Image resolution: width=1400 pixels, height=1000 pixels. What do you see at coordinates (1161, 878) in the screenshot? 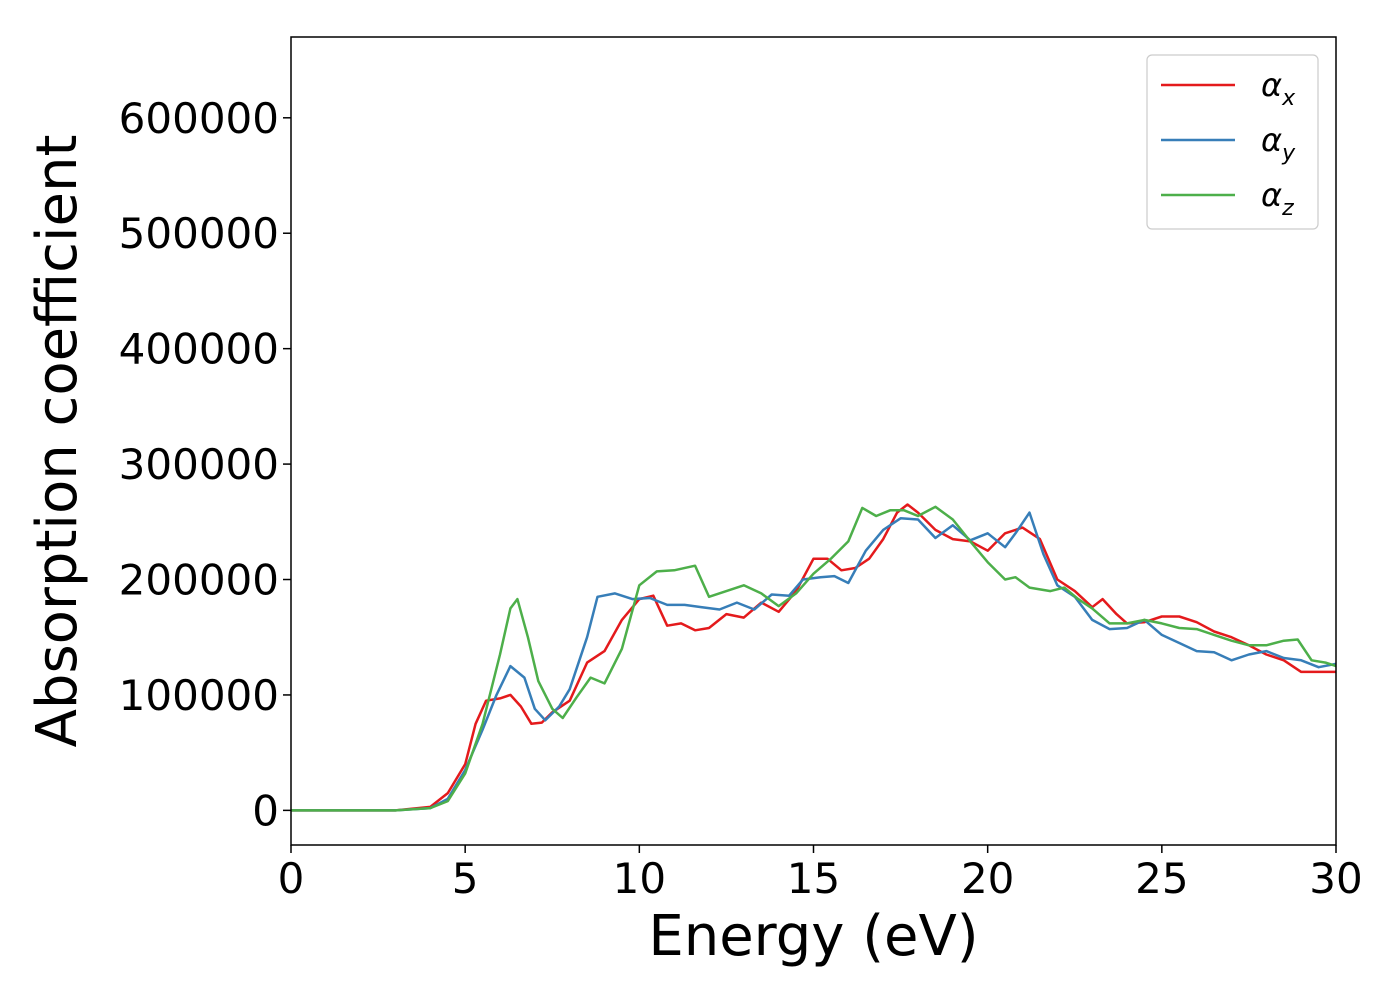
I see `x-tick-label: 25` at bounding box center [1161, 878].